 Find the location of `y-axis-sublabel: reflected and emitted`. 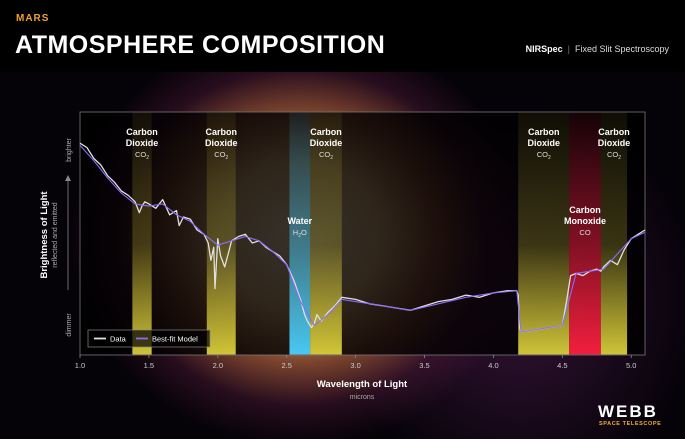

y-axis-sublabel: reflected and emitted is located at coordinates (55, 234).